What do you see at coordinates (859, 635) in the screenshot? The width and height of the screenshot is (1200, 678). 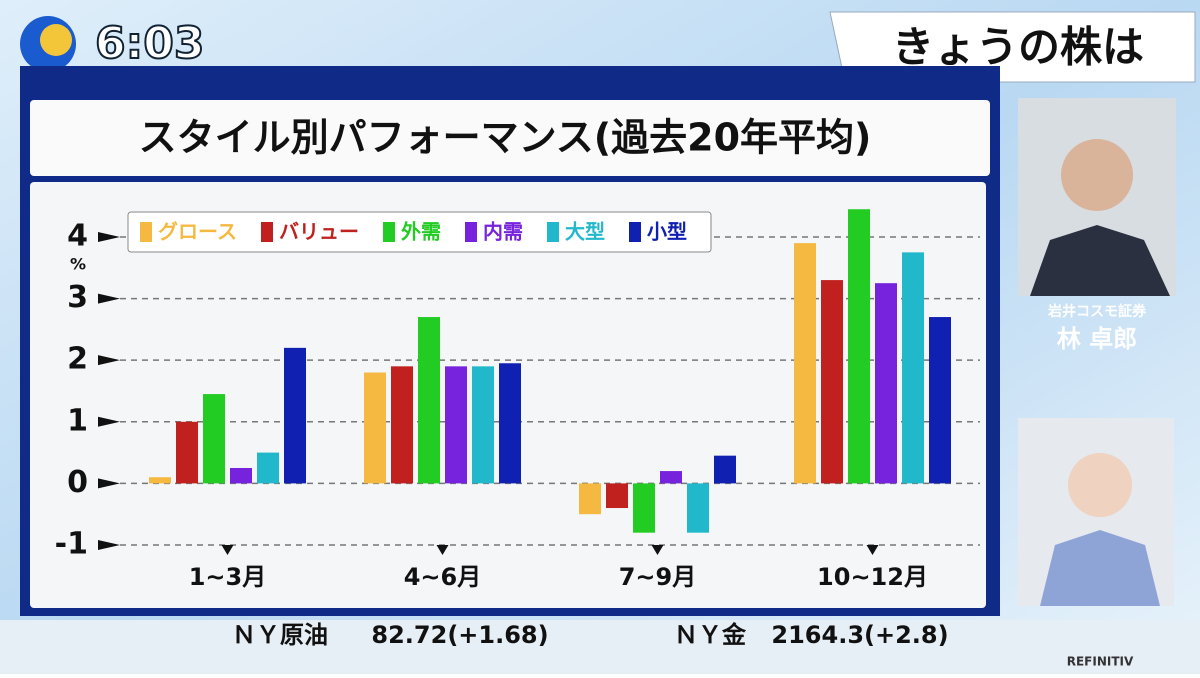 I see `ticker-value: 2164.3(+2.8)` at bounding box center [859, 635].